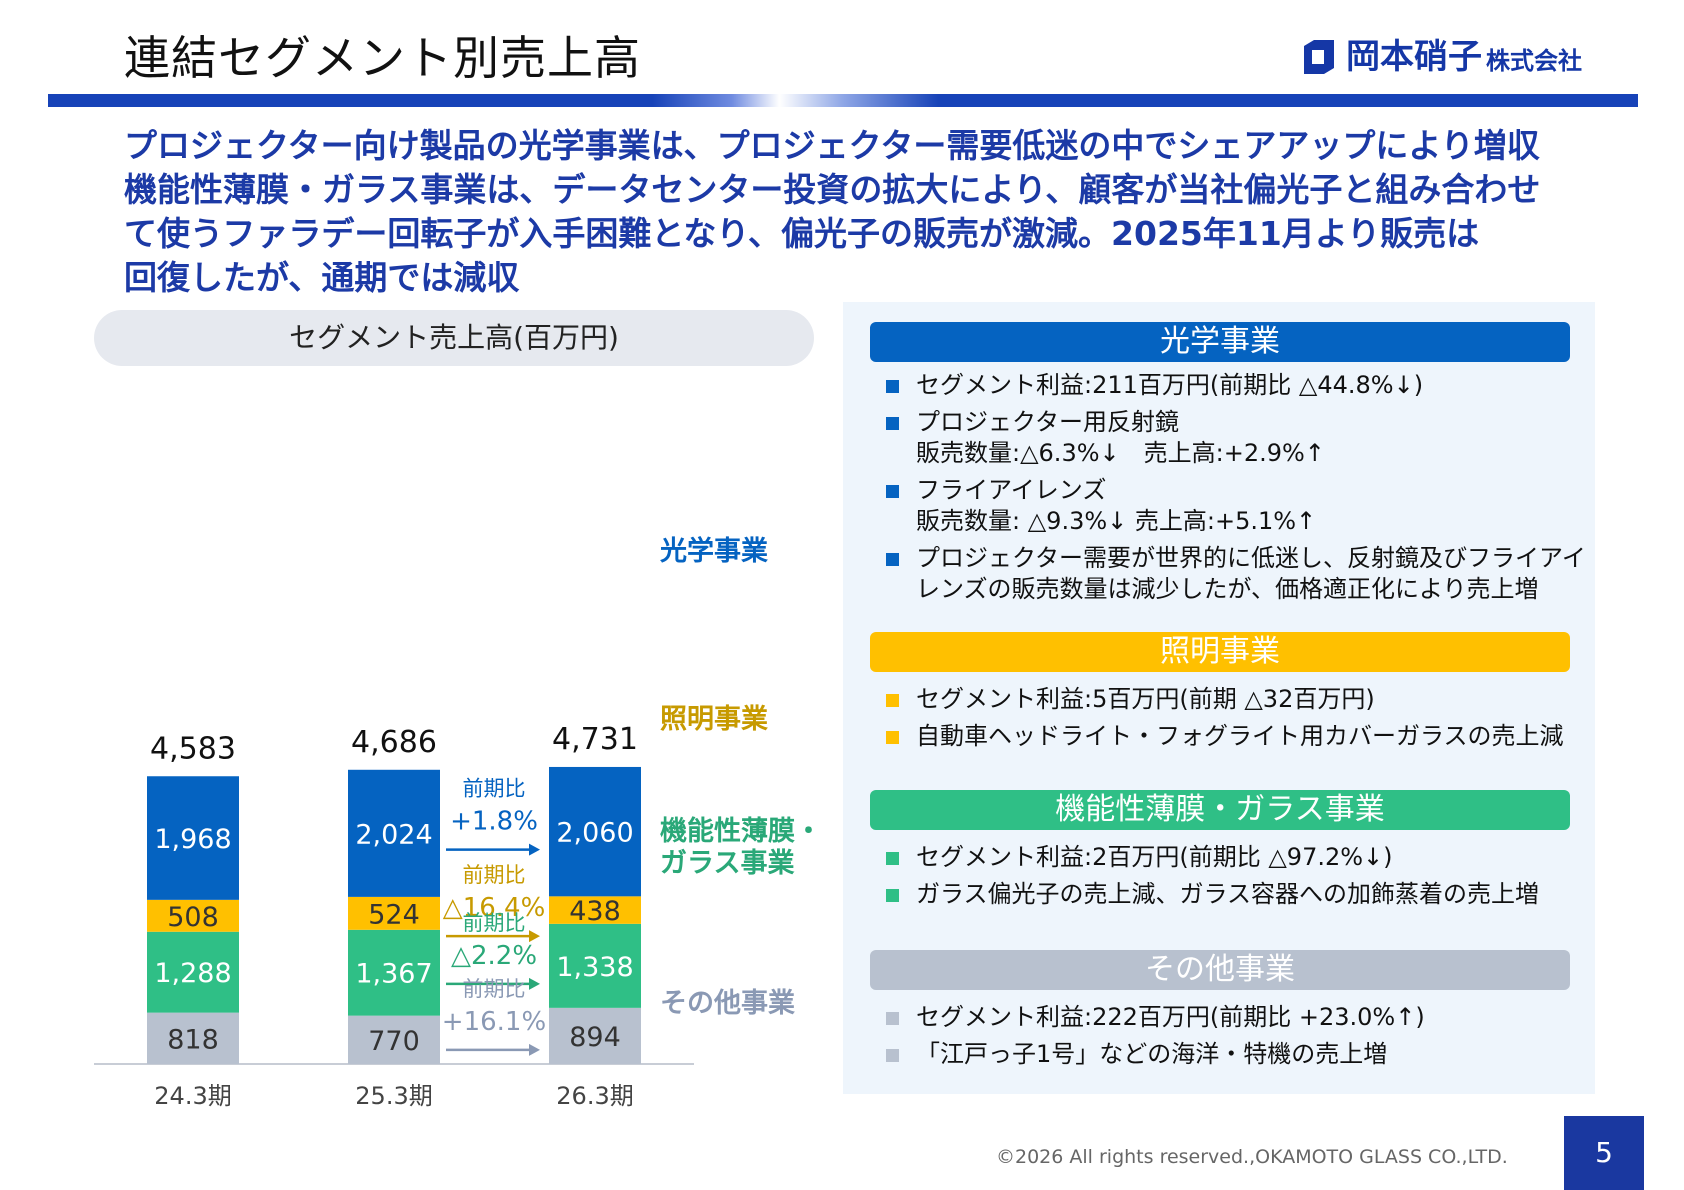 The image size is (1684, 1190). Describe the element at coordinates (1236, 736) in the screenshot. I see `bullet-item: 自動車ヘッドライト・フォグライト用カバーガラスの売上減` at that location.